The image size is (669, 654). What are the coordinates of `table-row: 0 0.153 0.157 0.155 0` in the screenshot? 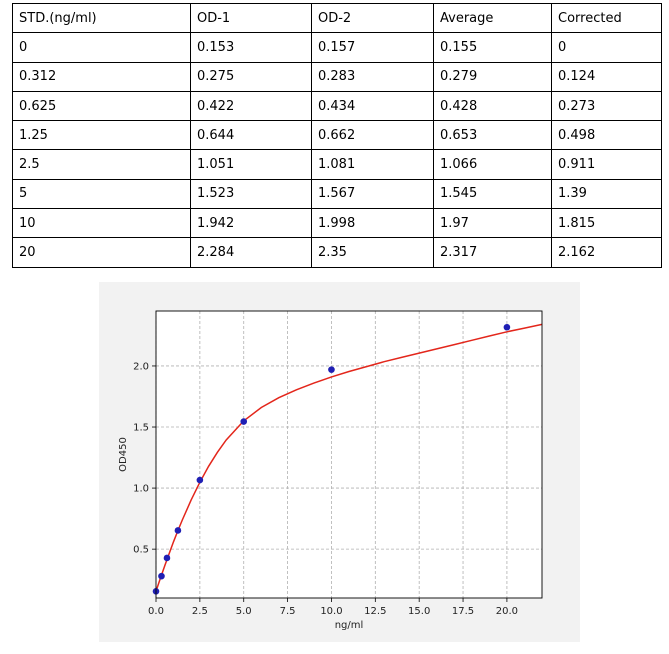 It's located at (337, 47).